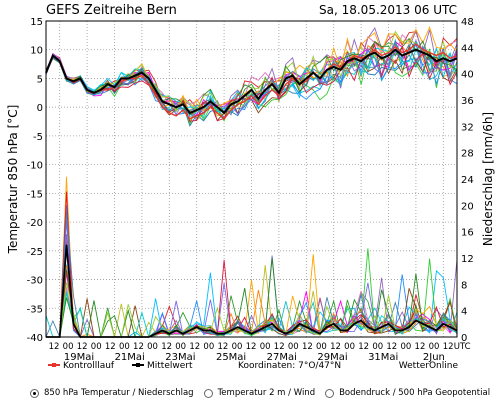 The height and width of the screenshot is (408, 500). Describe the element at coordinates (383, 357) in the screenshot. I see `x-date-label-6: 31Mai` at that location.